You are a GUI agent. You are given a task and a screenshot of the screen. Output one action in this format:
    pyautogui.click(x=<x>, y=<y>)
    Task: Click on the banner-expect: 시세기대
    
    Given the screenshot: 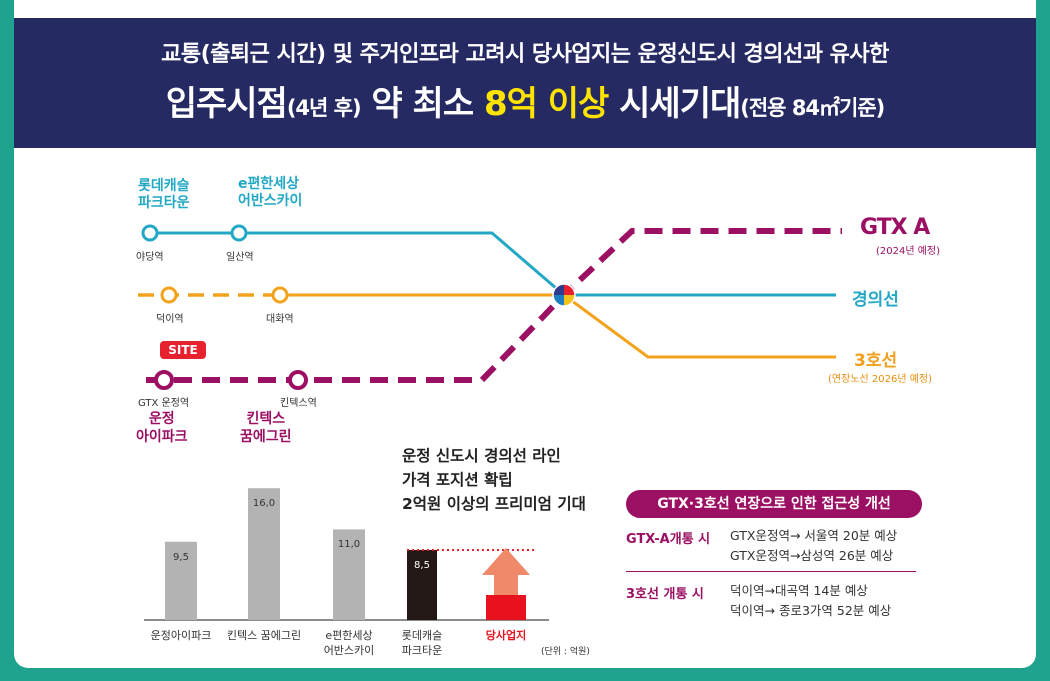 What is the action you would take?
    pyautogui.click(x=674, y=104)
    